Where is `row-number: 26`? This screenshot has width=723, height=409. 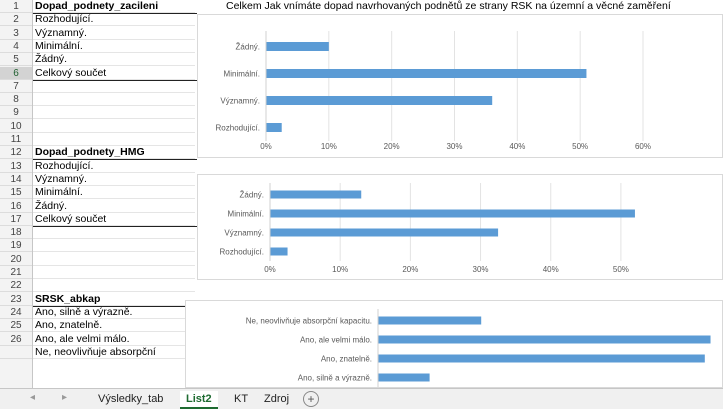 row-number: 26 is located at coordinates (16, 339).